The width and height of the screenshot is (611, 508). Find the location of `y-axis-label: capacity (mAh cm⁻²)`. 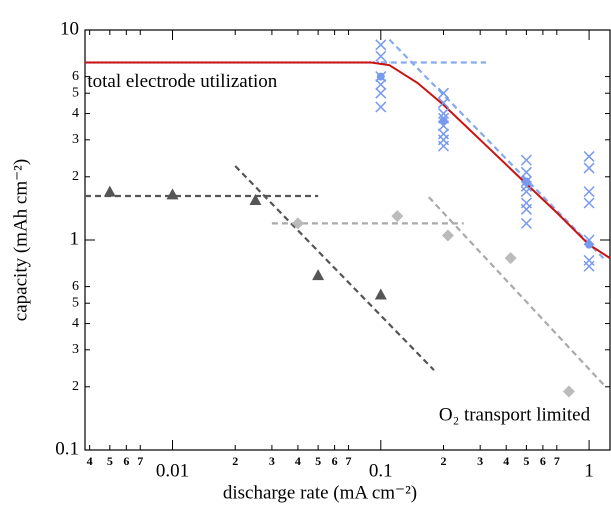

y-axis-label: capacity (mAh cm⁻²) is located at coordinates (20, 240).